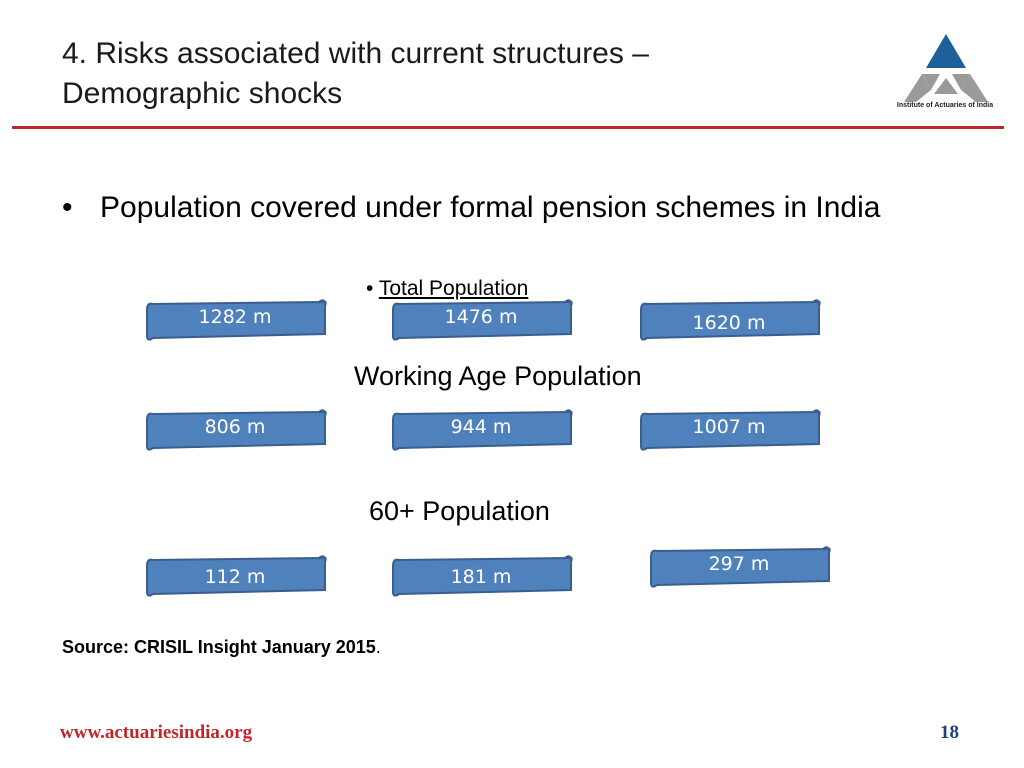 This screenshot has height=768, width=1024. I want to click on source-note: Source: CRISIL Insight January 2015., so click(221, 647).